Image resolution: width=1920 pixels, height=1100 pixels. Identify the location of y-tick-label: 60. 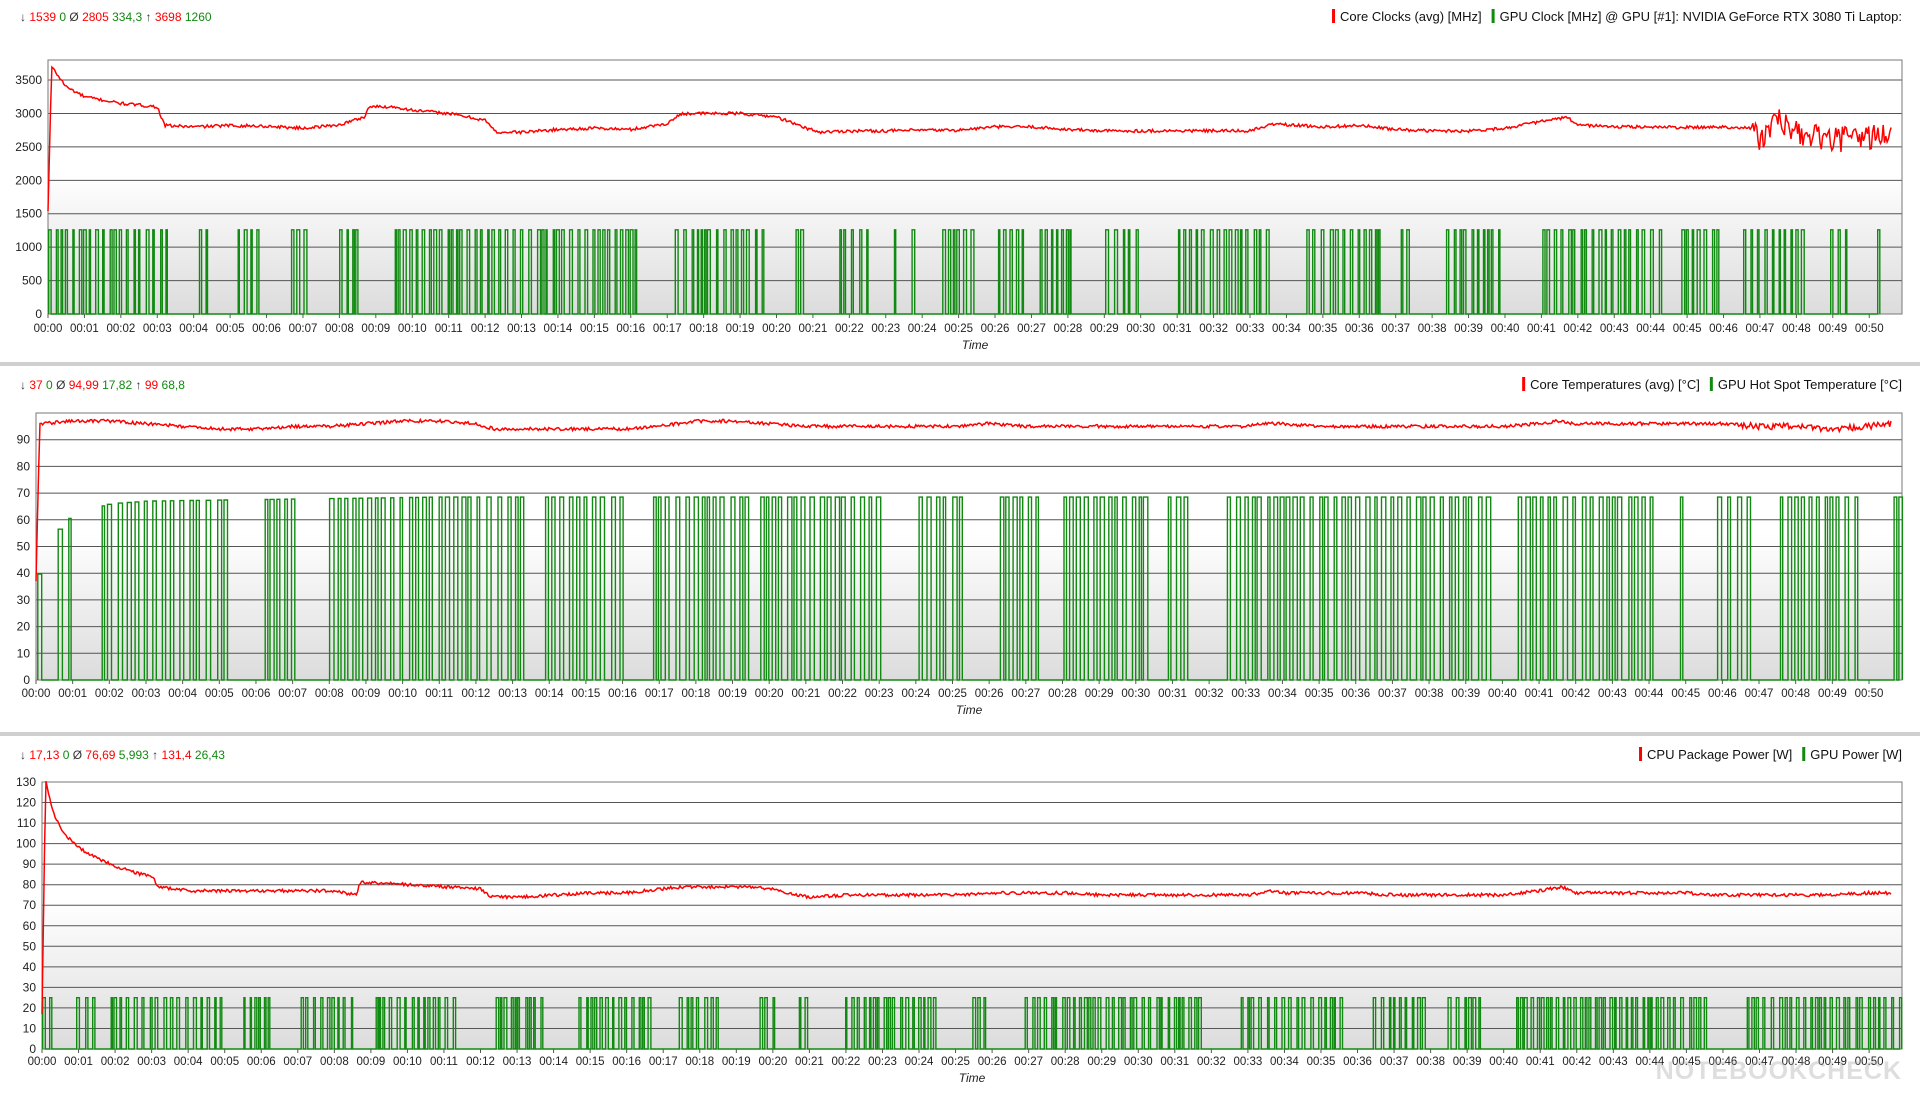
(30, 926).